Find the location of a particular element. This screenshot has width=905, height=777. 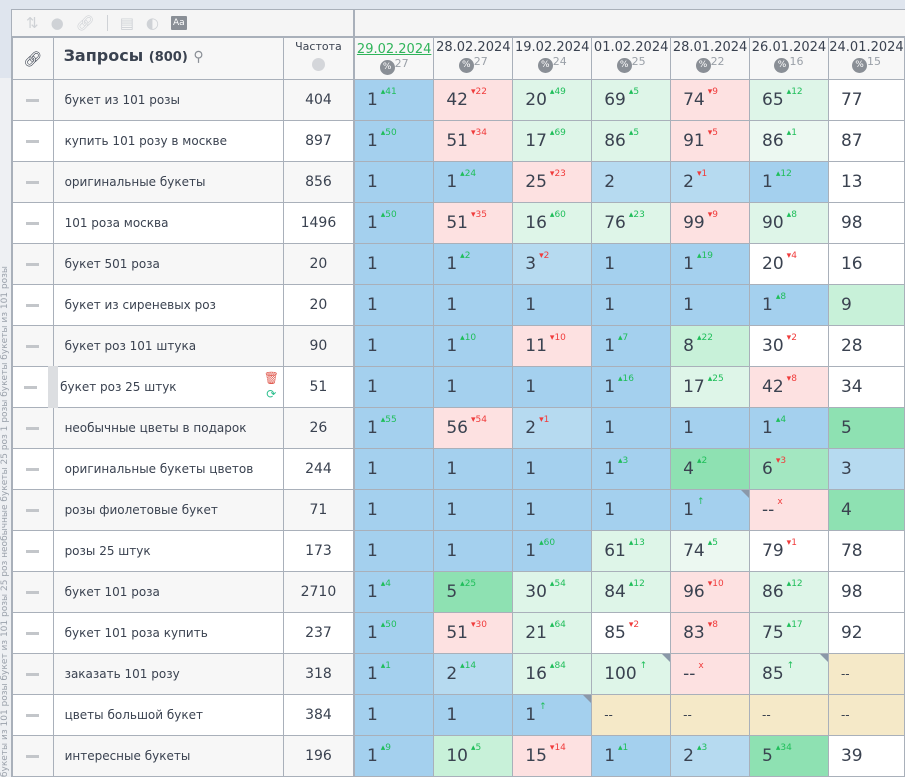

position-cell: 28 is located at coordinates (866, 346).